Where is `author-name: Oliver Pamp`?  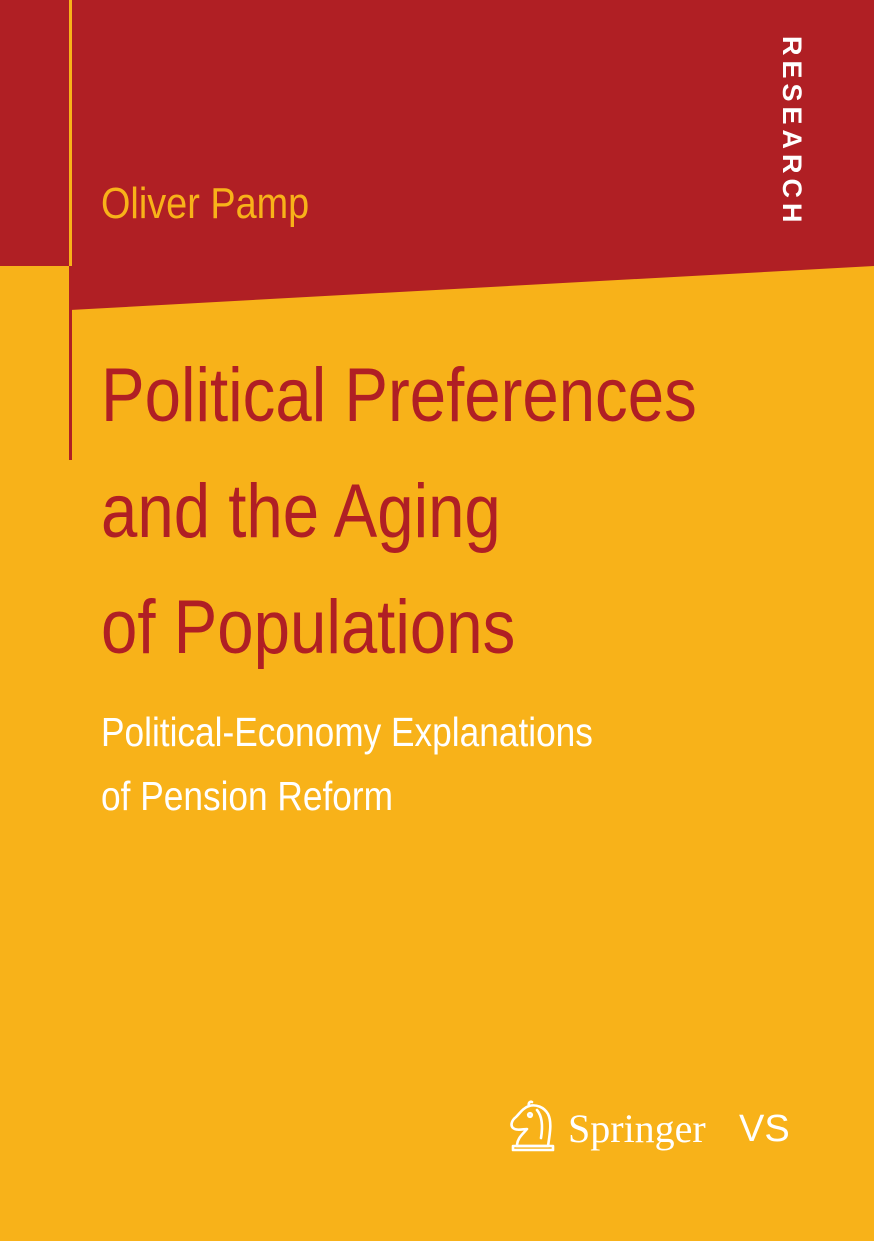
author-name: Oliver Pamp is located at coordinates (205, 203).